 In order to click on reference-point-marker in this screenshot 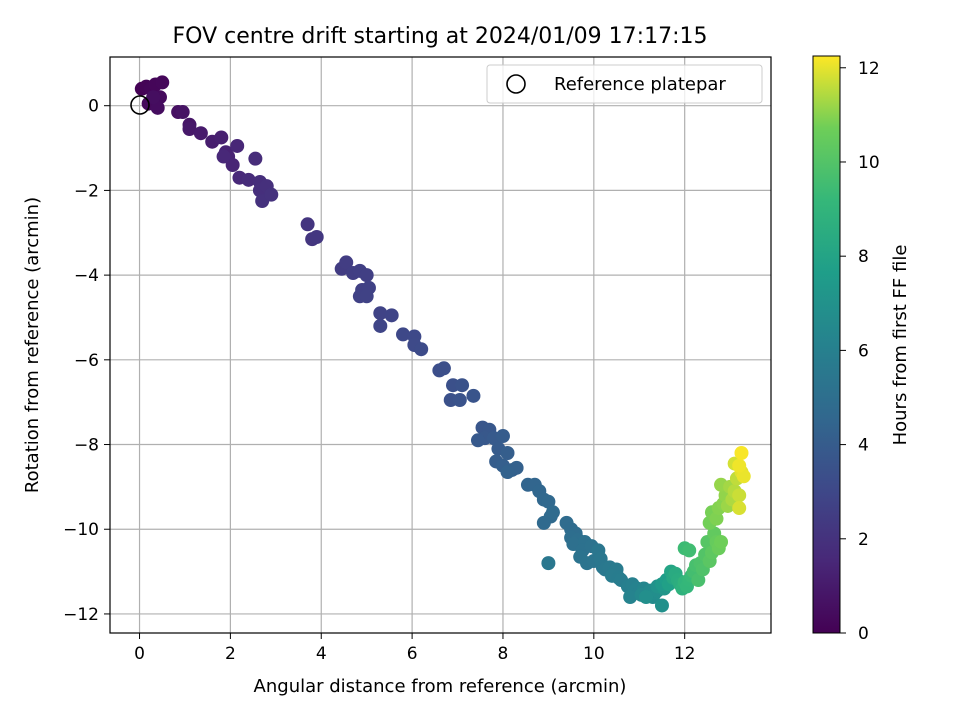, I will do `click(140, 105)`.